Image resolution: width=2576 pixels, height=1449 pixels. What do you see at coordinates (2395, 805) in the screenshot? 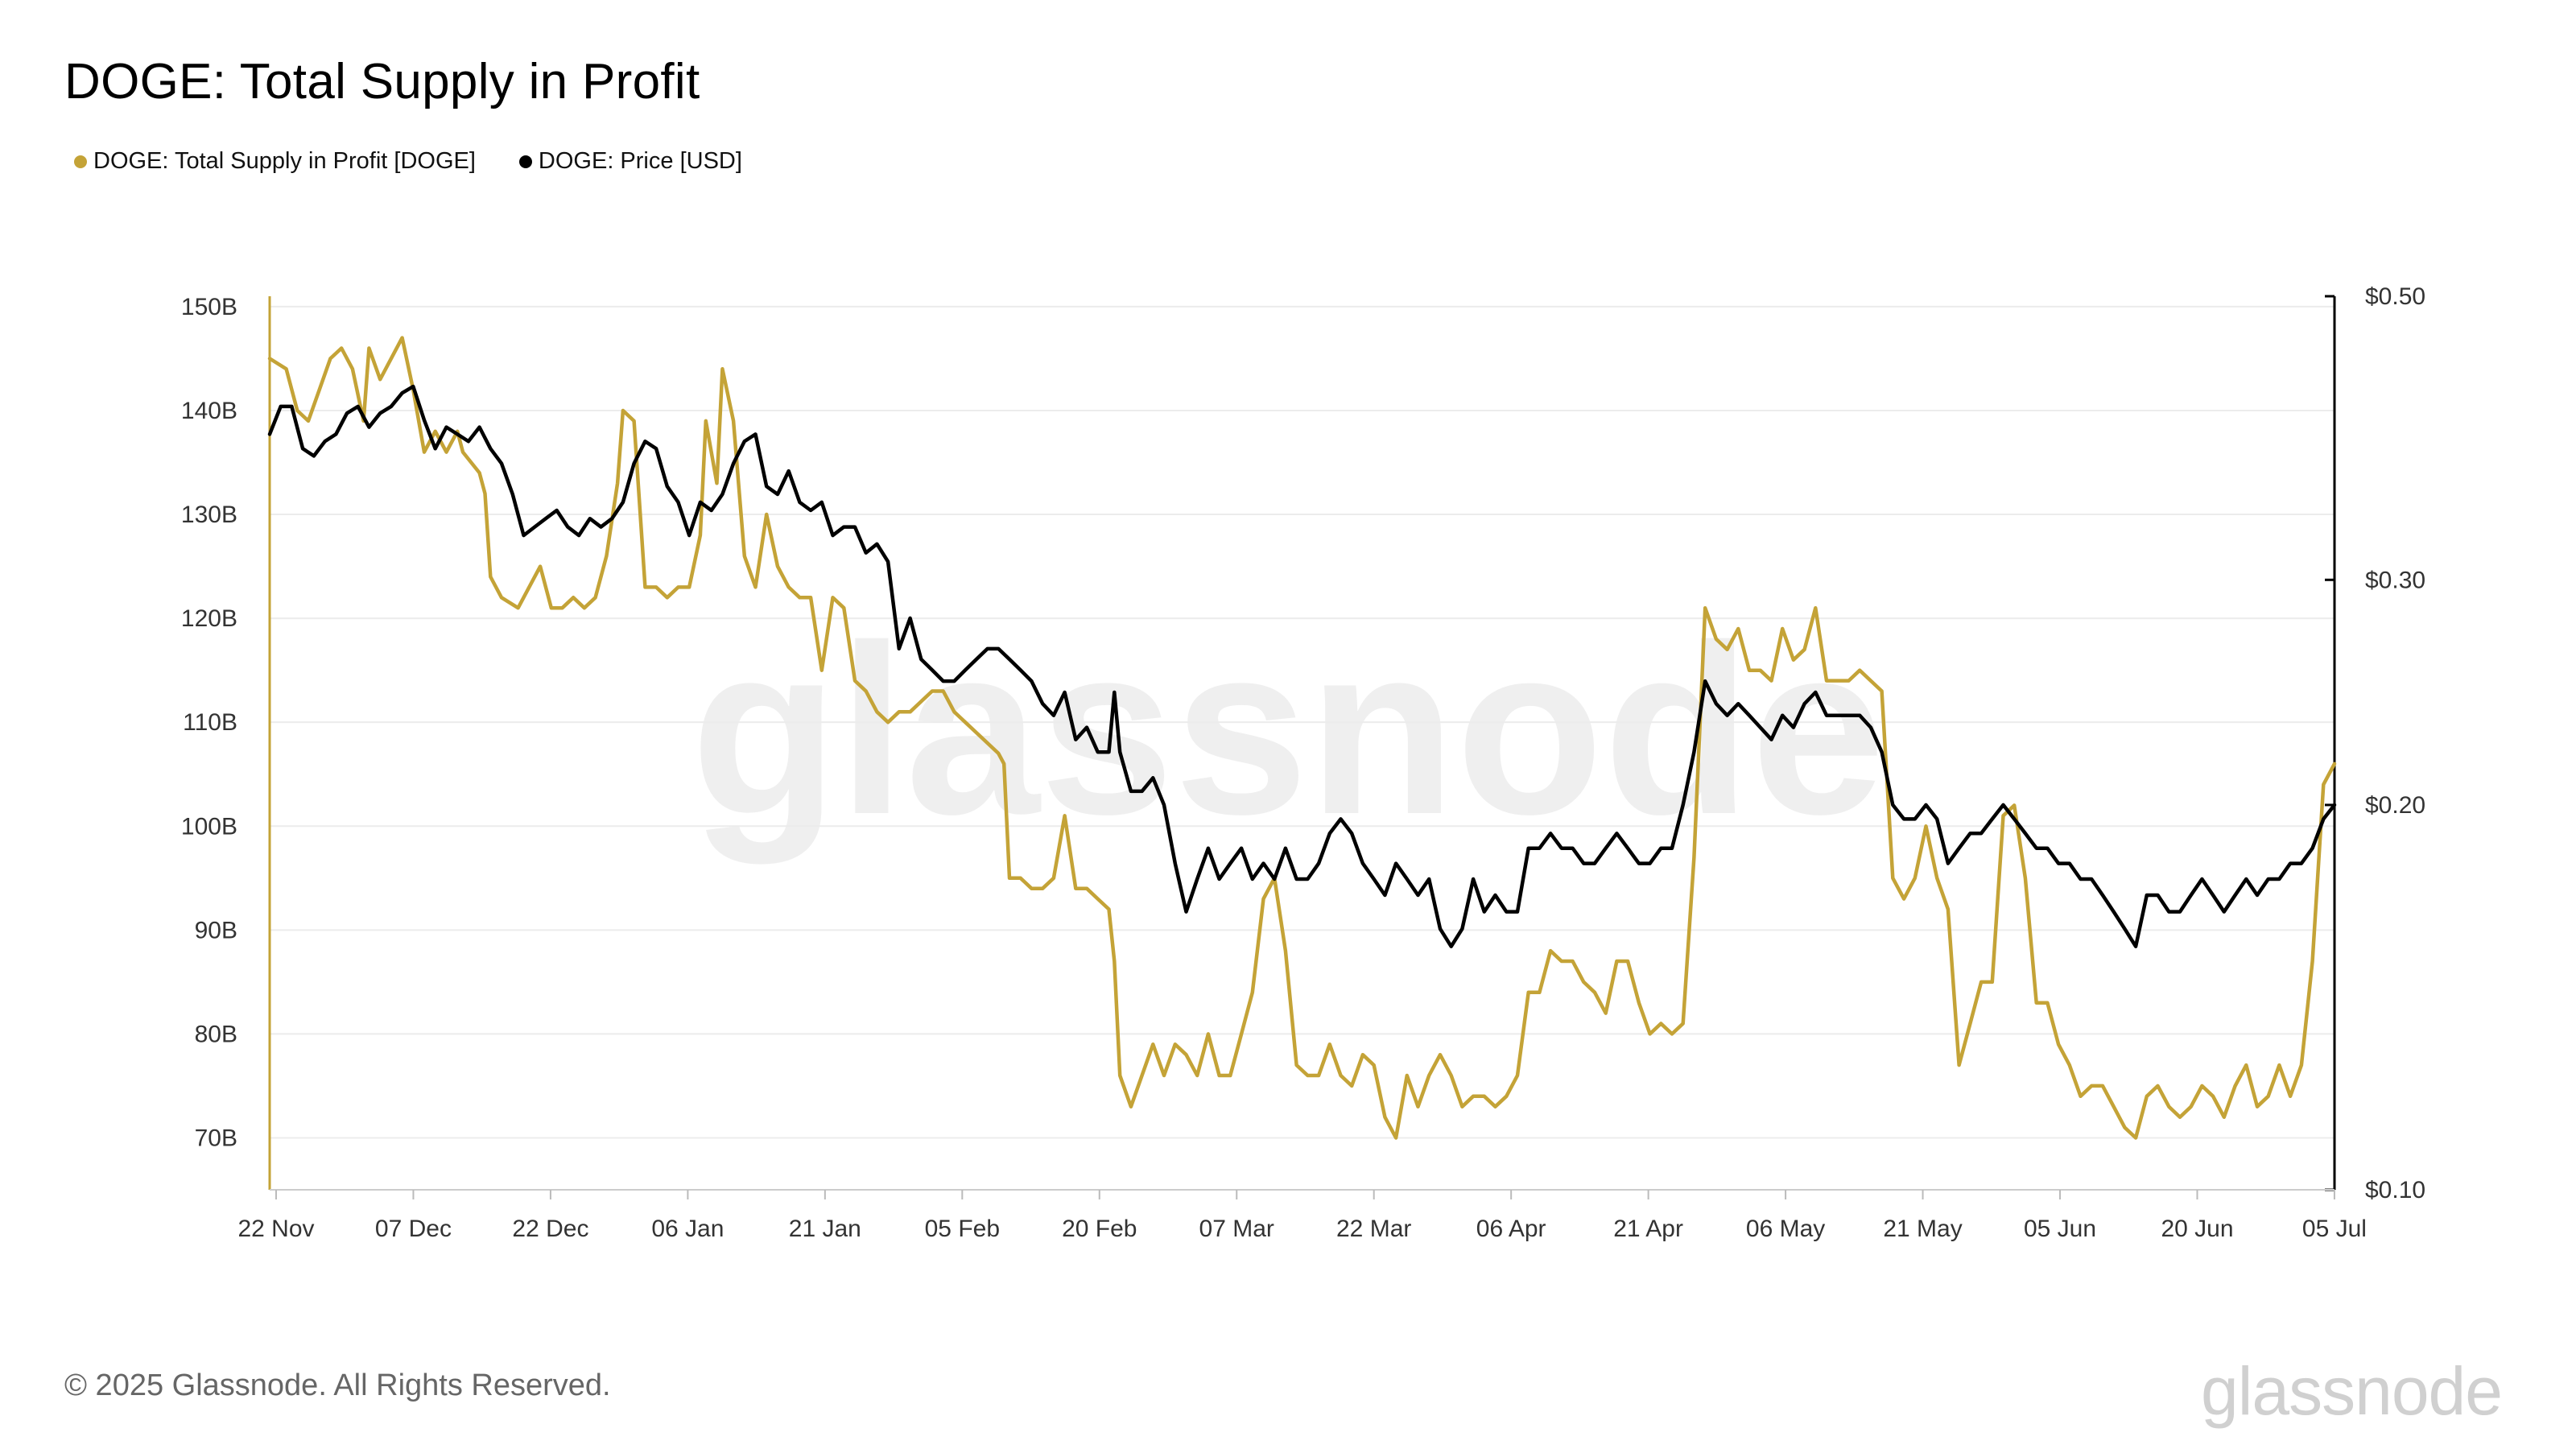
I see `right-tick-label: $0.20` at bounding box center [2395, 805].